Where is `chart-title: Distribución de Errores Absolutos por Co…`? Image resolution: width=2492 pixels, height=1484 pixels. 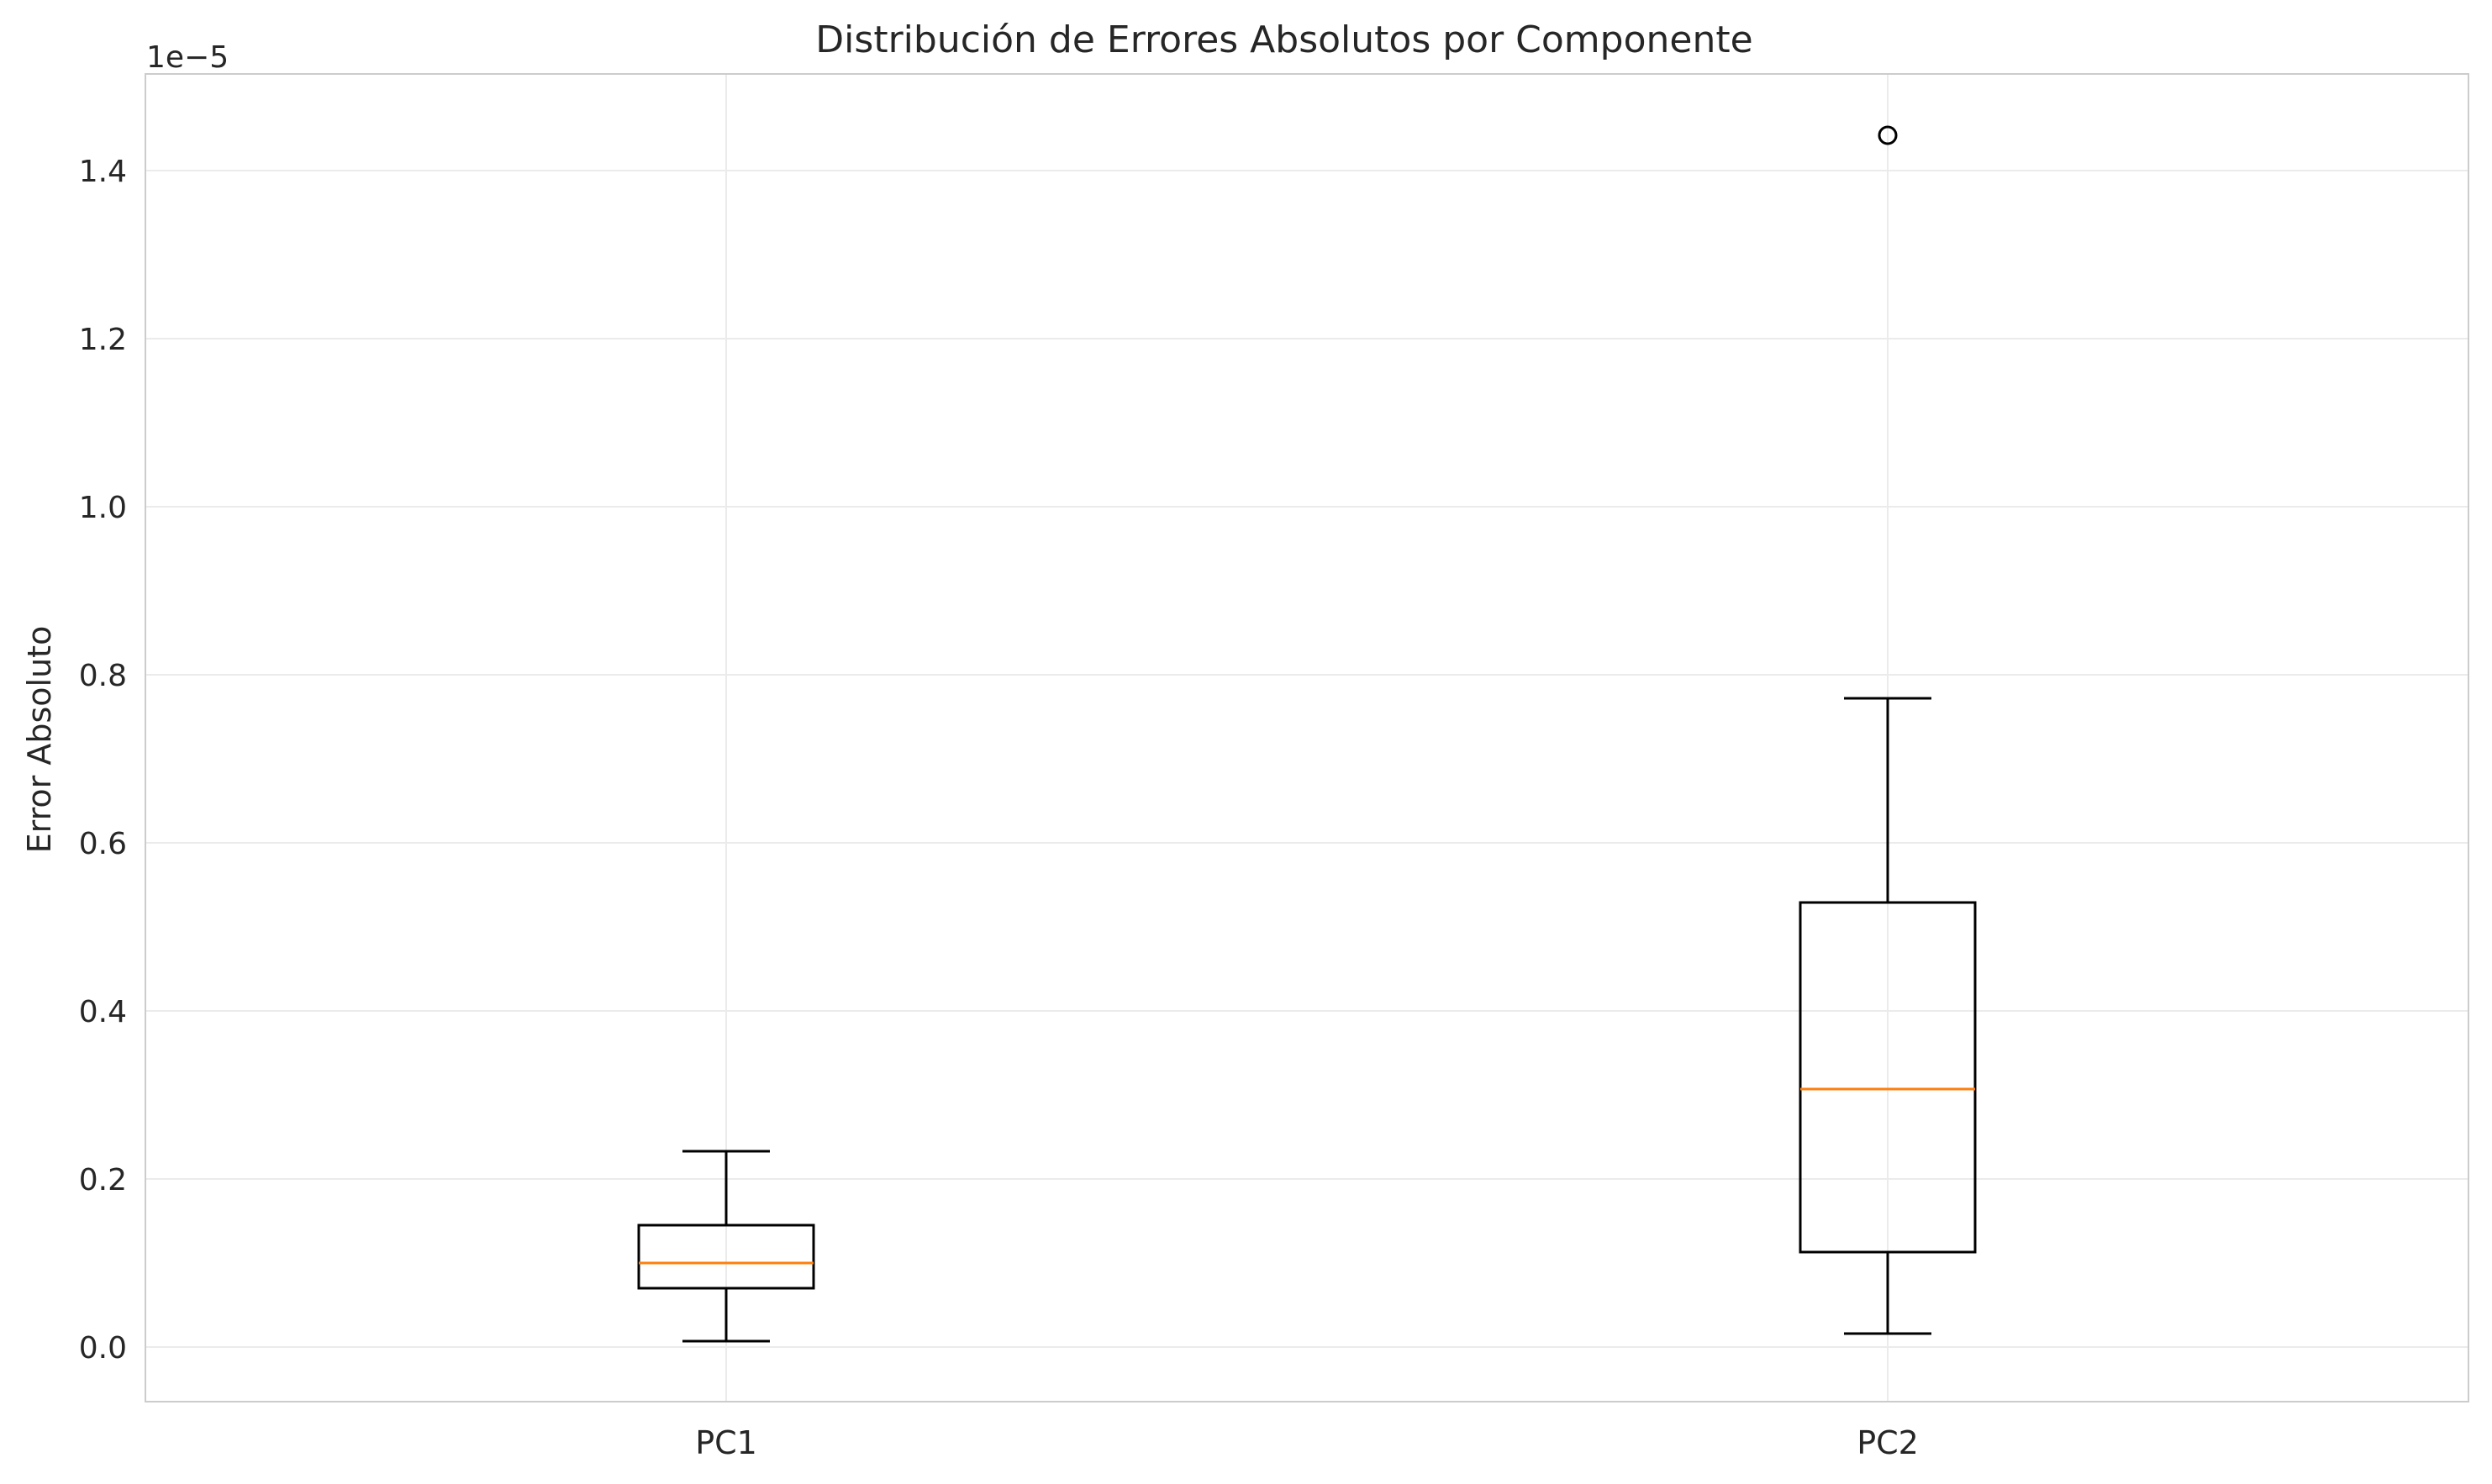
chart-title: Distribución de Errores Absolutos por Co… is located at coordinates (1284, 39).